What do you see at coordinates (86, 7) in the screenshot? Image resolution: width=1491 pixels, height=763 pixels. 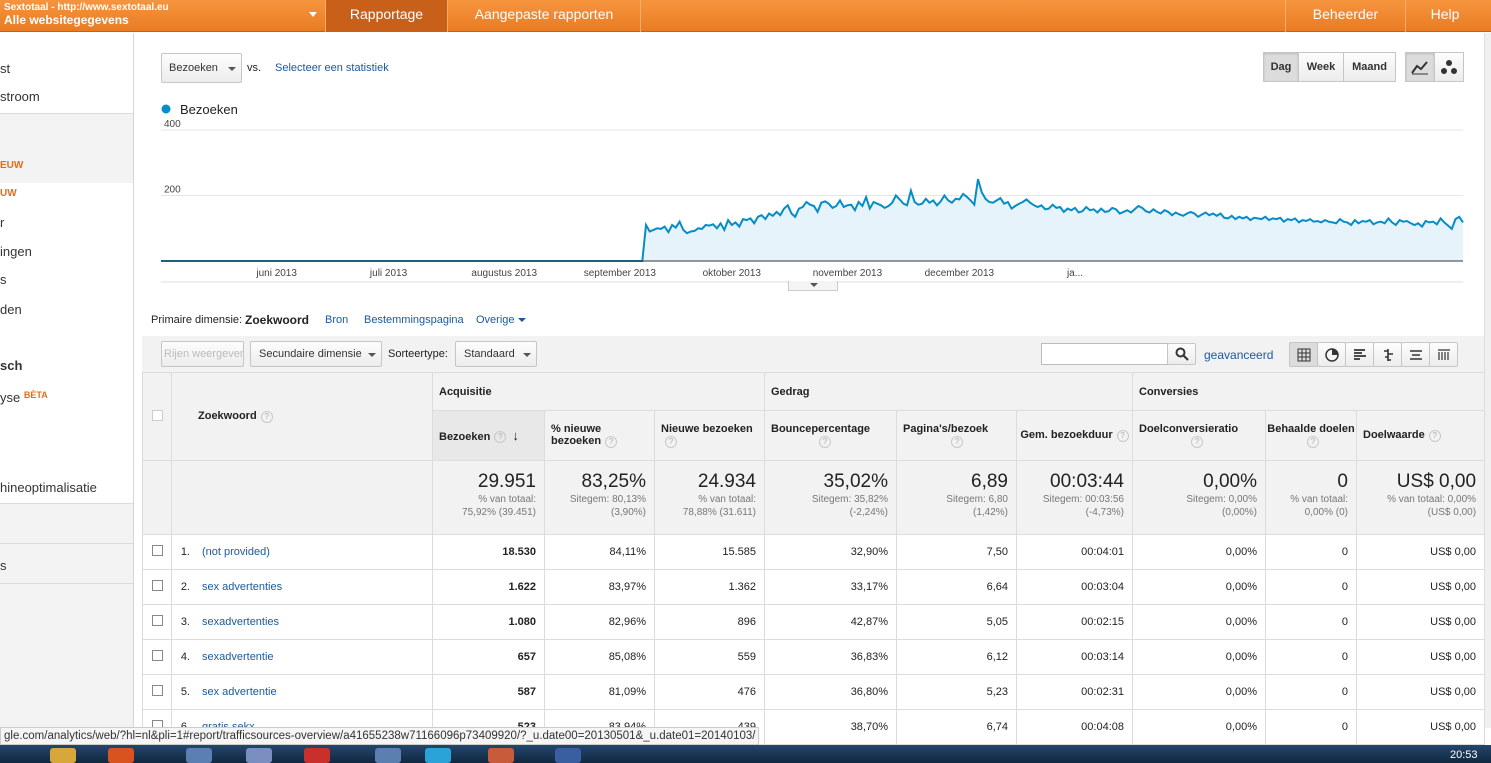 I see `account-url: Sextotaal - http://www.sextotaal.eu` at bounding box center [86, 7].